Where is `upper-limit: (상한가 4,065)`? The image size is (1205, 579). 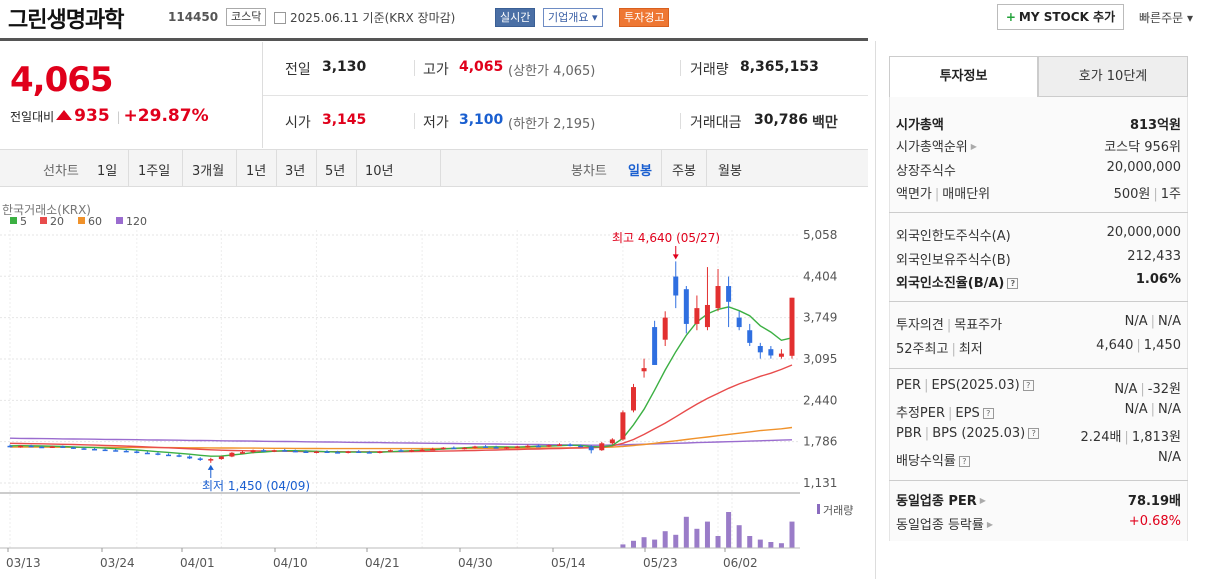
upper-limit: (상한가 4,065) is located at coordinates (552, 71).